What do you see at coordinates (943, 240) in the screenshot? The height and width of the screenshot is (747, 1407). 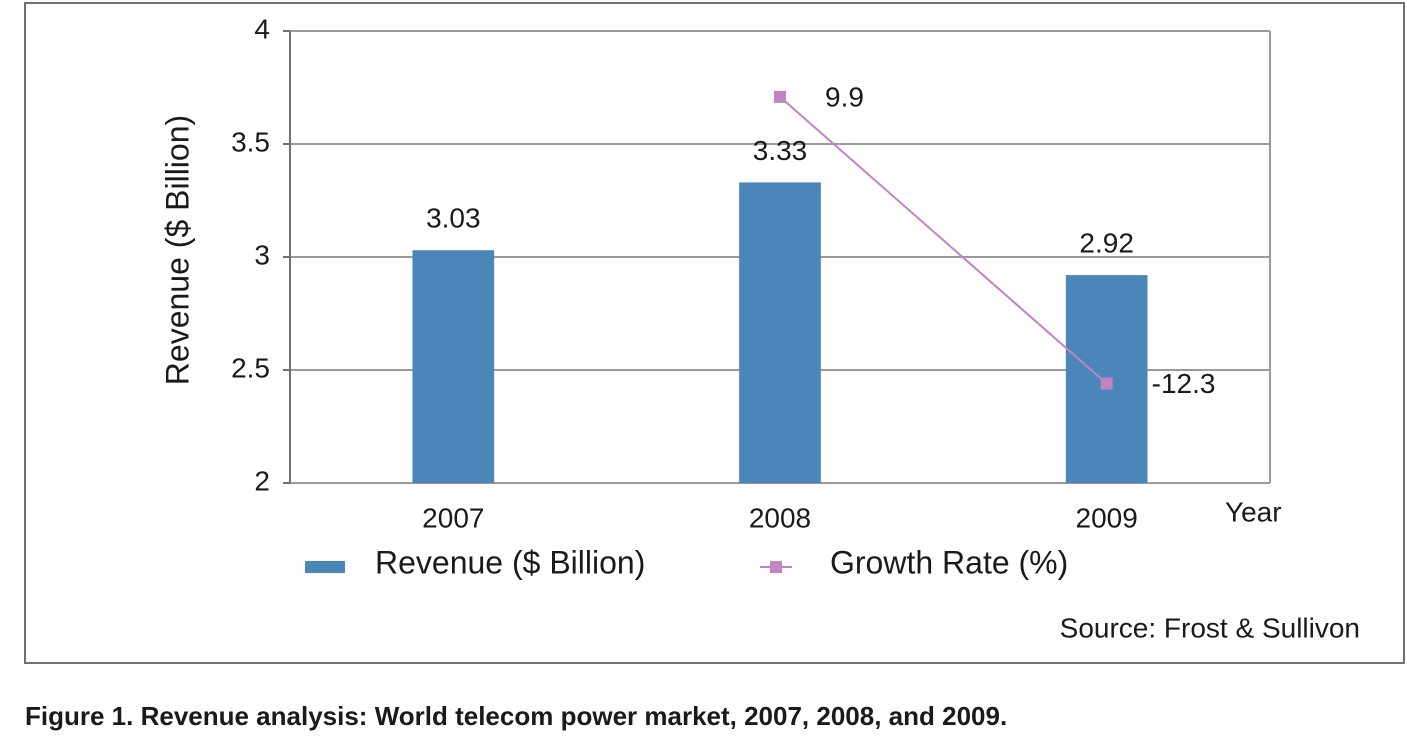 I see `line` at bounding box center [943, 240].